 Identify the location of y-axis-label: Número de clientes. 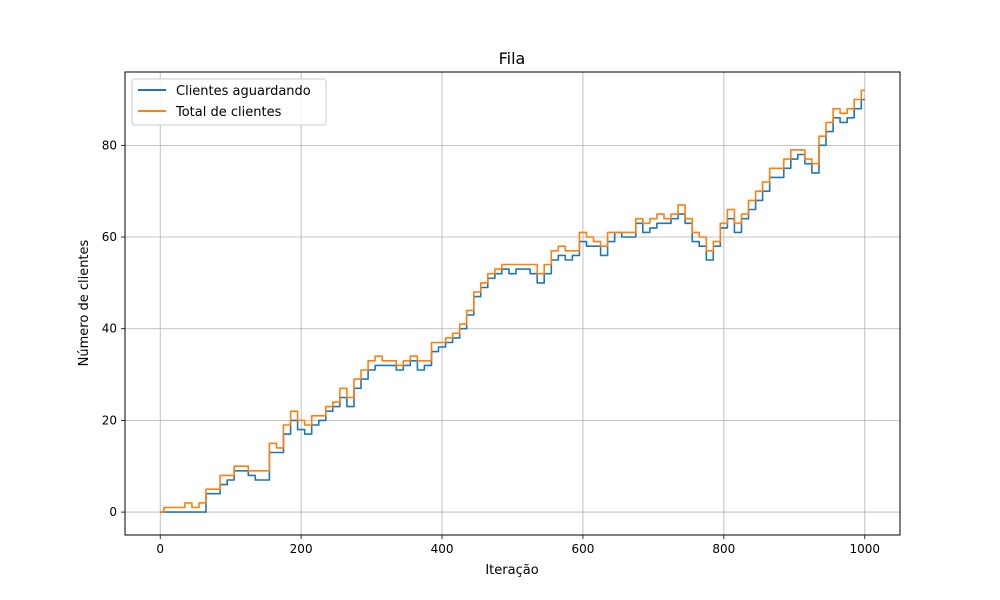
(84, 302).